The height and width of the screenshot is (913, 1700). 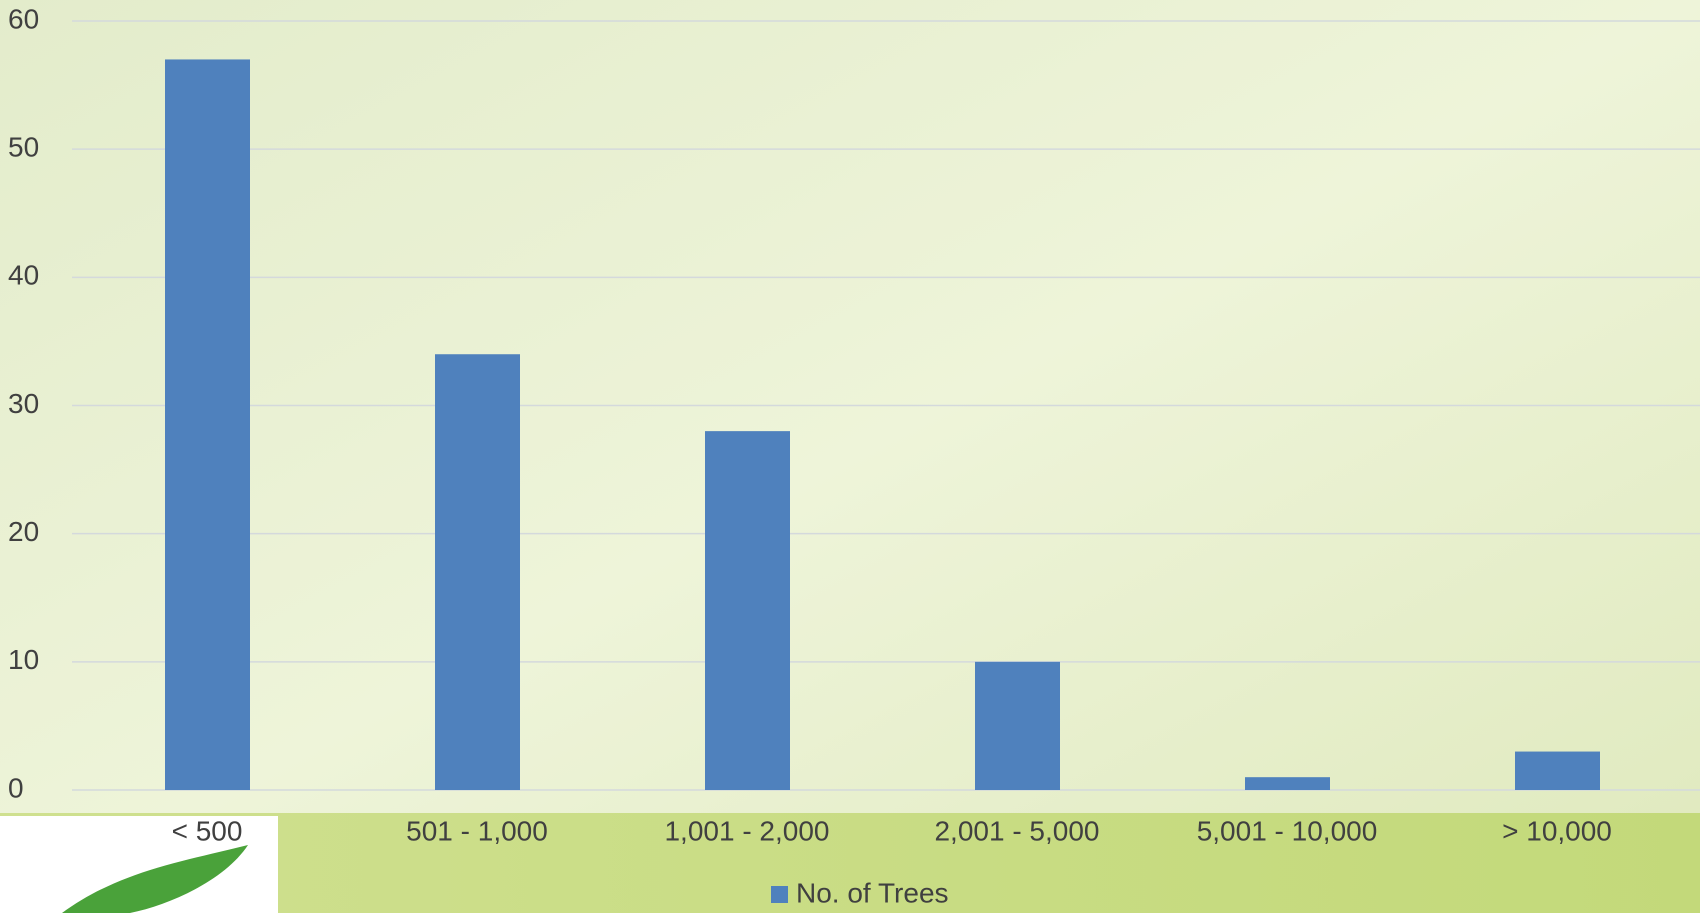 What do you see at coordinates (1287, 830) in the screenshot?
I see `x-tick-label: 5,001 - 10,000` at bounding box center [1287, 830].